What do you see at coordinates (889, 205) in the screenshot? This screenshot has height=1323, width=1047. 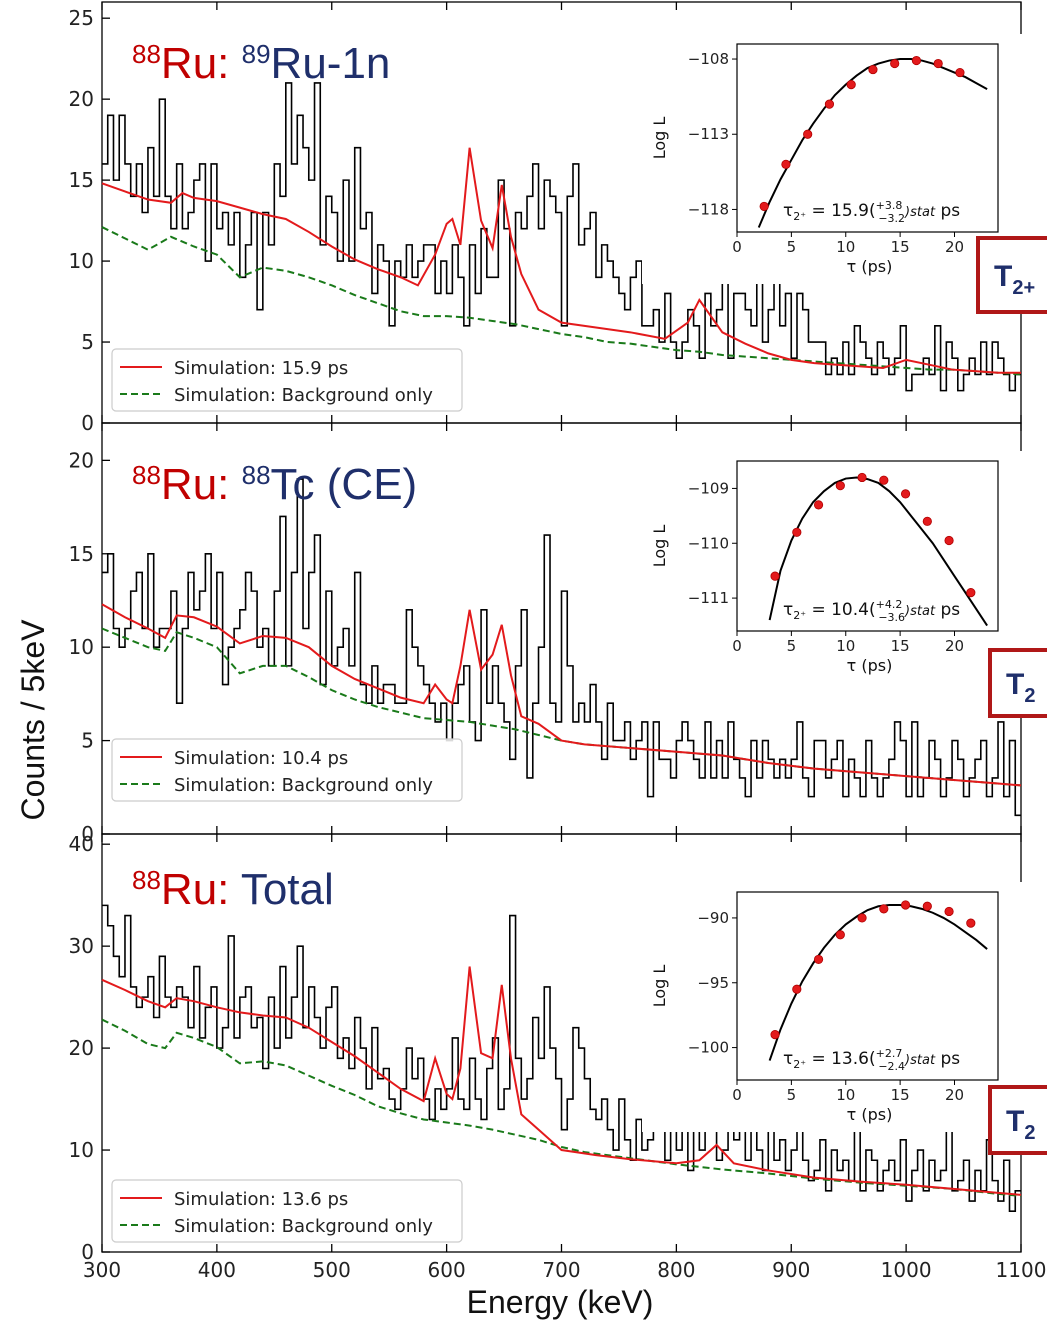 I see `tau-up: +3.8` at bounding box center [889, 205].